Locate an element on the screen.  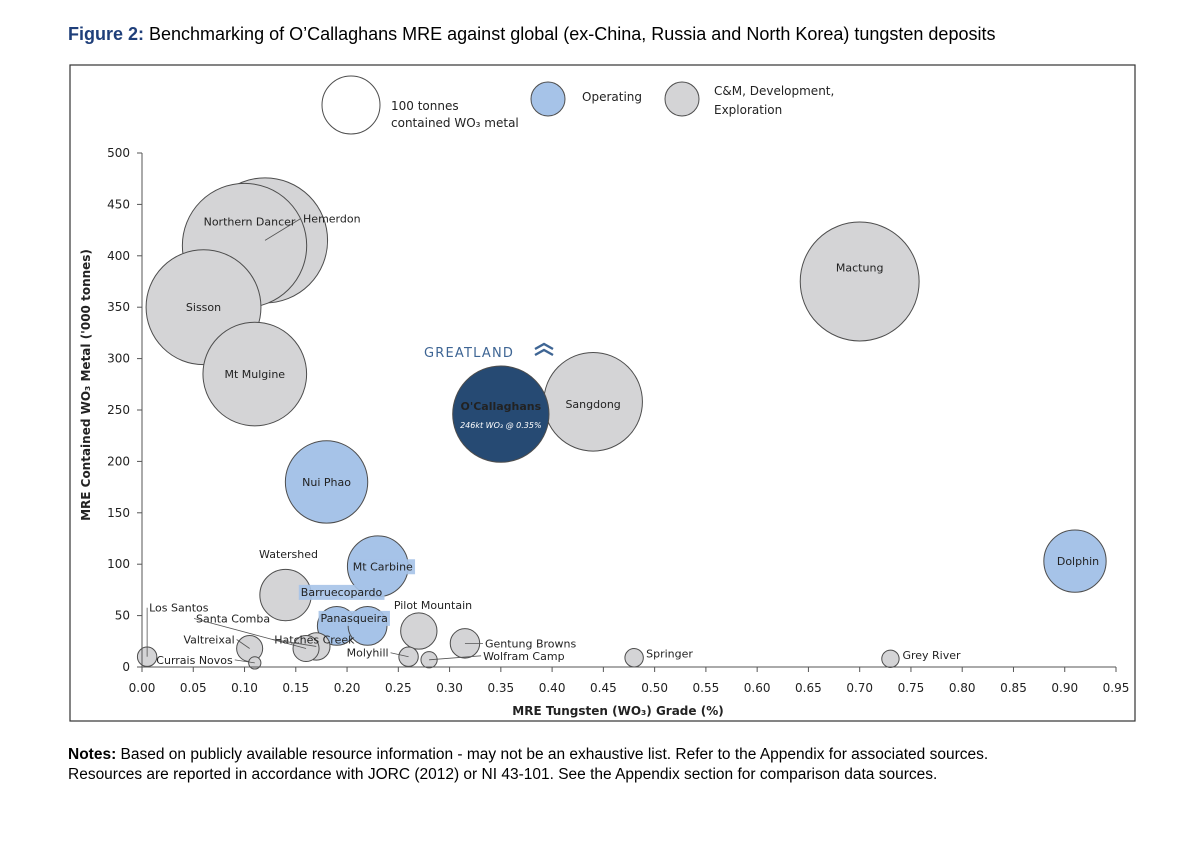
y-axis-title: MRE Contained WO₃ Metal ('000 tonnes) is located at coordinates (86, 385).